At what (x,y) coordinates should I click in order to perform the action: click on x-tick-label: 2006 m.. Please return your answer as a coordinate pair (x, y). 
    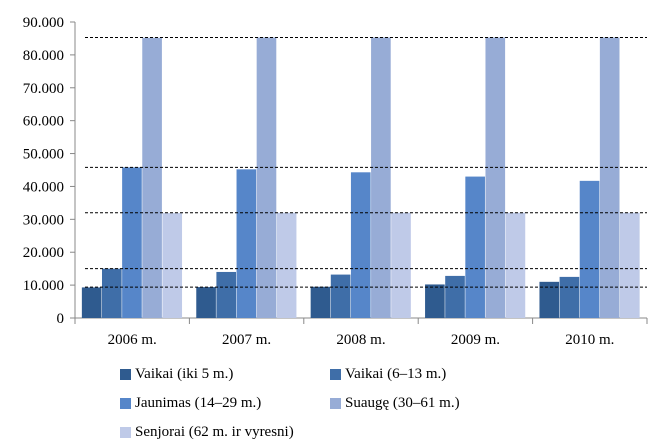
    Looking at the image, I should click on (132, 340).